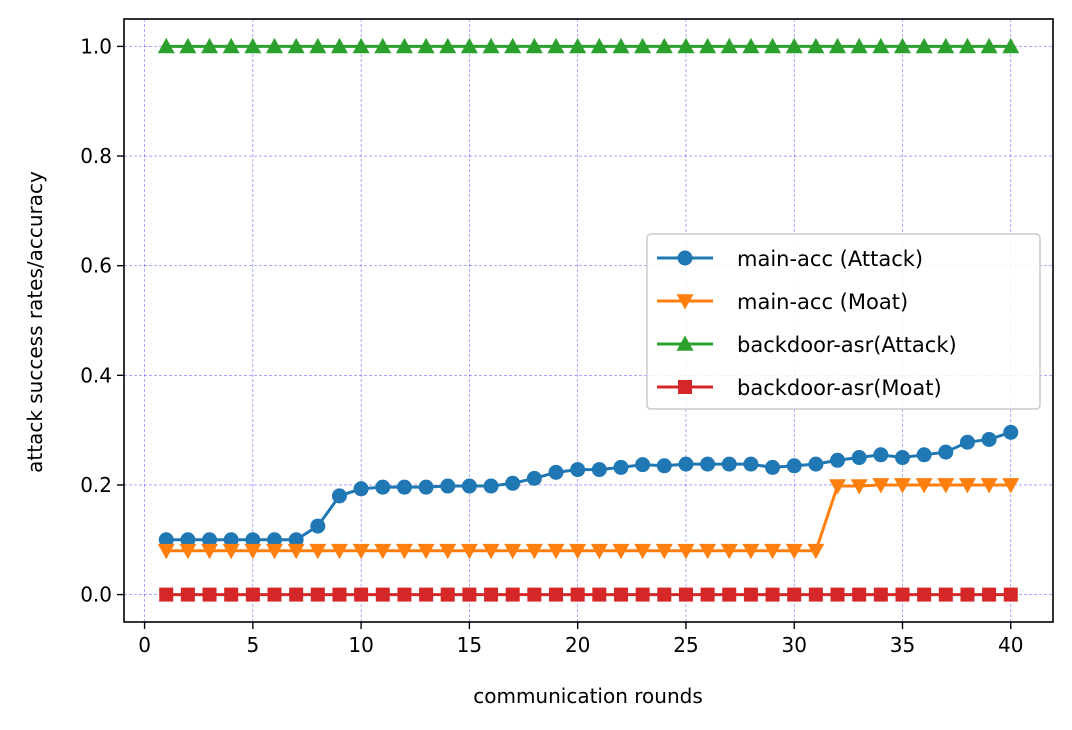 This screenshot has height=730, width=1072. I want to click on x-tick-label: 40, so click(1010, 645).